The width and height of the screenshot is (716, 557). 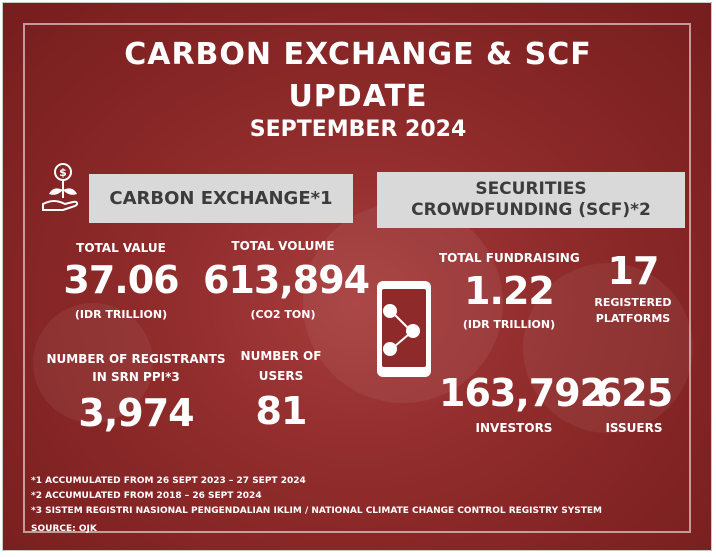 What do you see at coordinates (121, 314) in the screenshot?
I see `total-value-unit: (IDR TRILLION)` at bounding box center [121, 314].